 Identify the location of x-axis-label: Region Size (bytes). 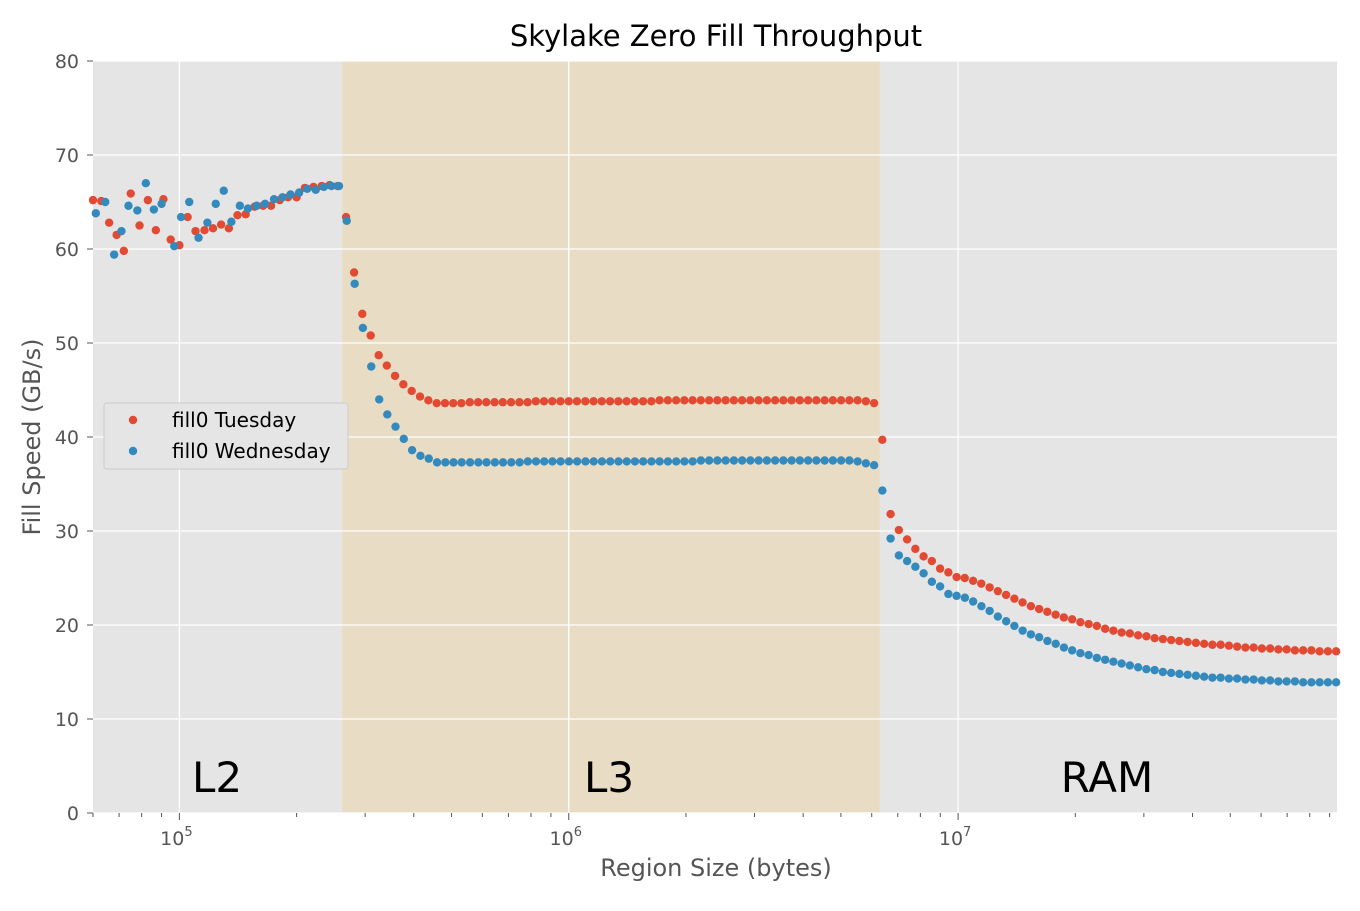
(716, 868).